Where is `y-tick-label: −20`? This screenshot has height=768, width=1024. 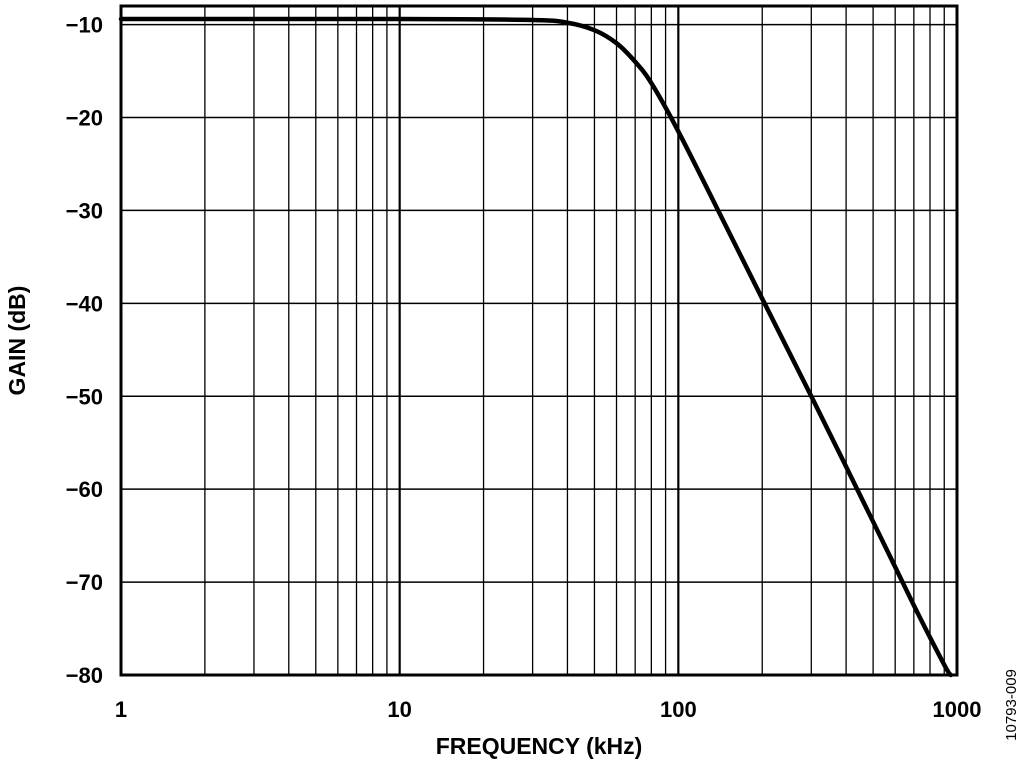 y-tick-label: −20 is located at coordinates (84, 118).